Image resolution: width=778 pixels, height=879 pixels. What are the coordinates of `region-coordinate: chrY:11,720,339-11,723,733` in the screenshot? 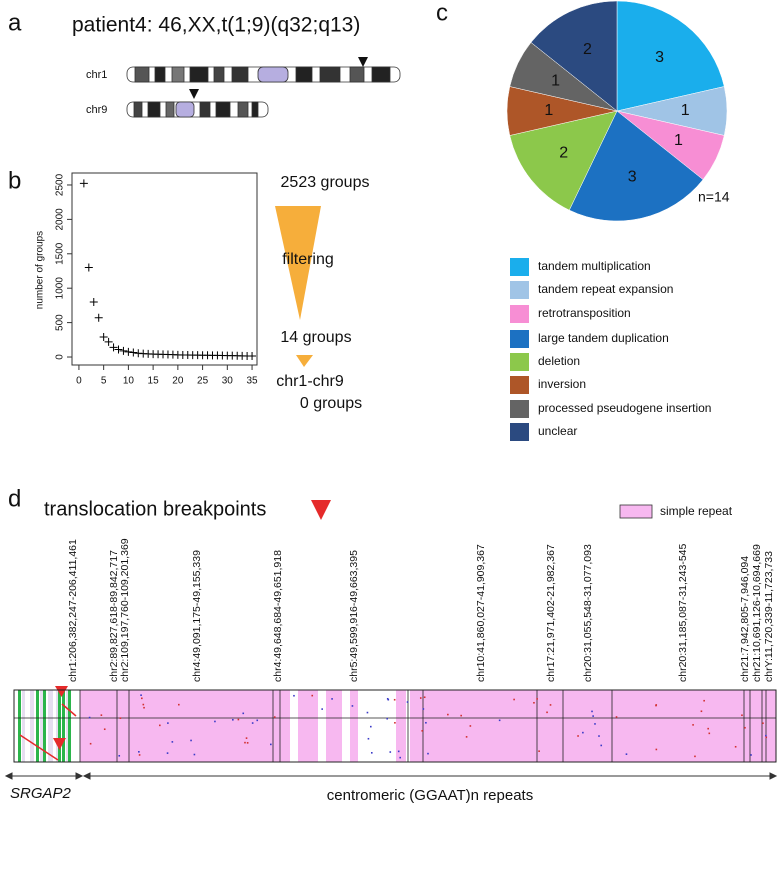 It's located at (769, 616).